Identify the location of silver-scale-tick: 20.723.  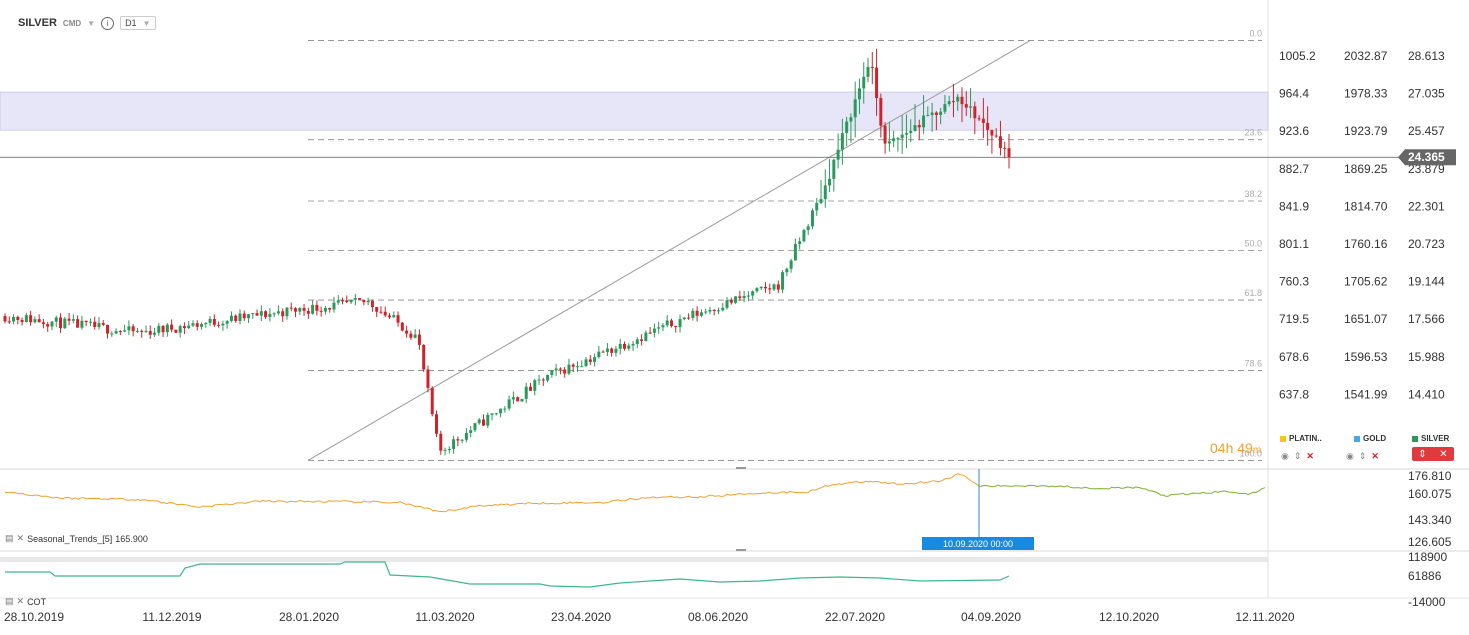
(1426, 244).